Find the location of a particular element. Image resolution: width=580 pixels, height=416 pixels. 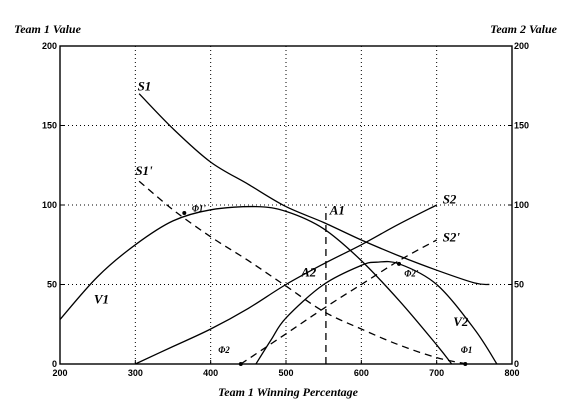

y-tick-label-left: 100 is located at coordinates (49, 205).